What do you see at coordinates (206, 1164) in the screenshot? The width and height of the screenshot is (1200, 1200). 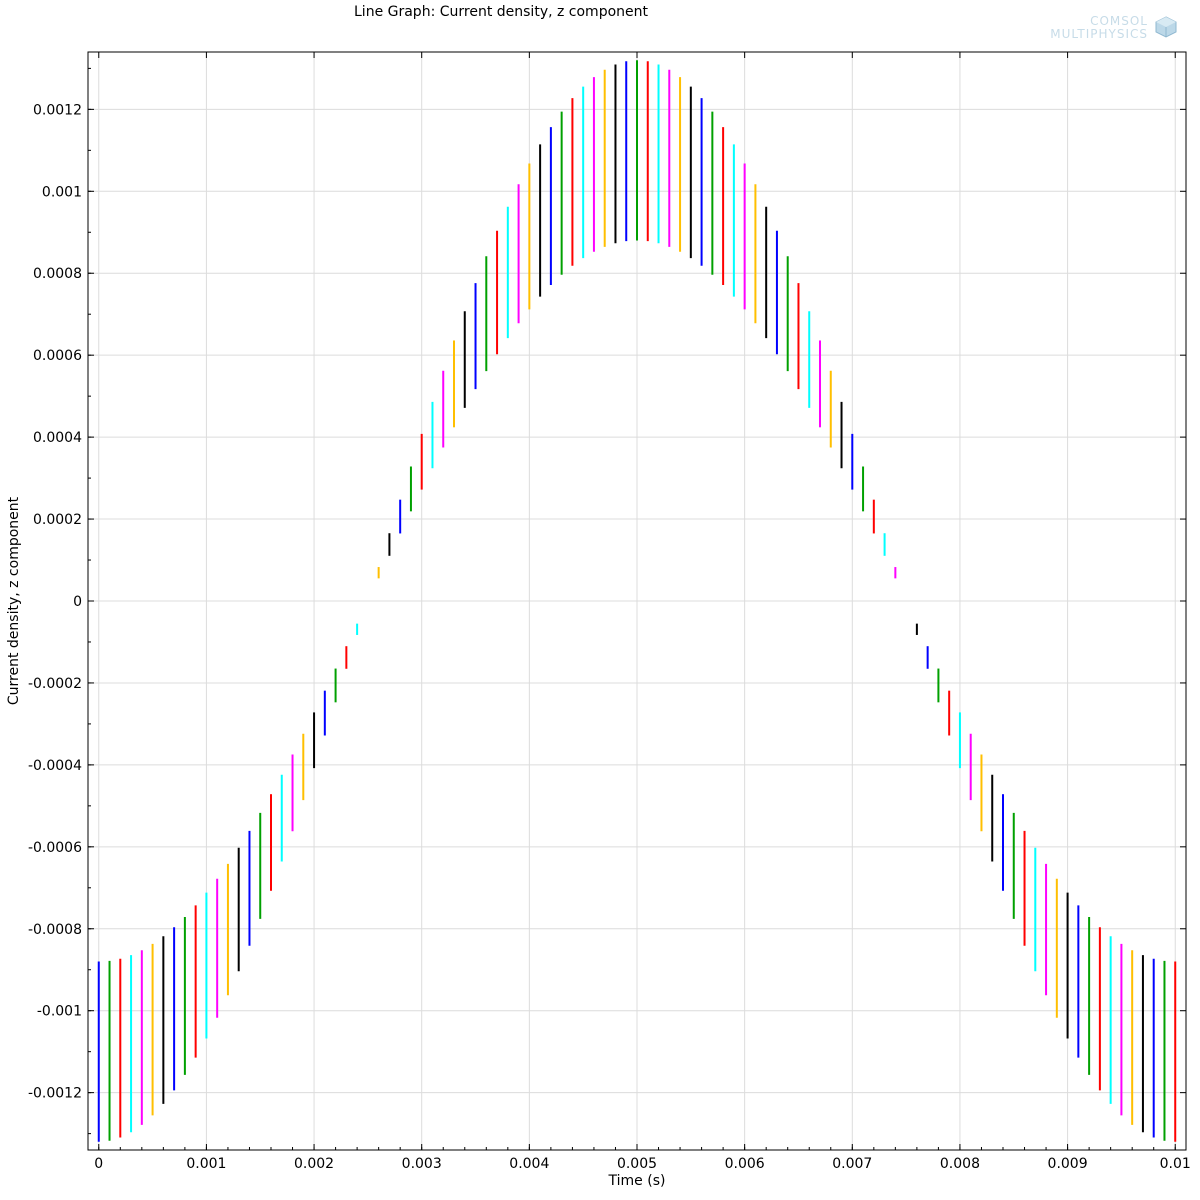 I see `x-tick-label: 0.001` at bounding box center [206, 1164].